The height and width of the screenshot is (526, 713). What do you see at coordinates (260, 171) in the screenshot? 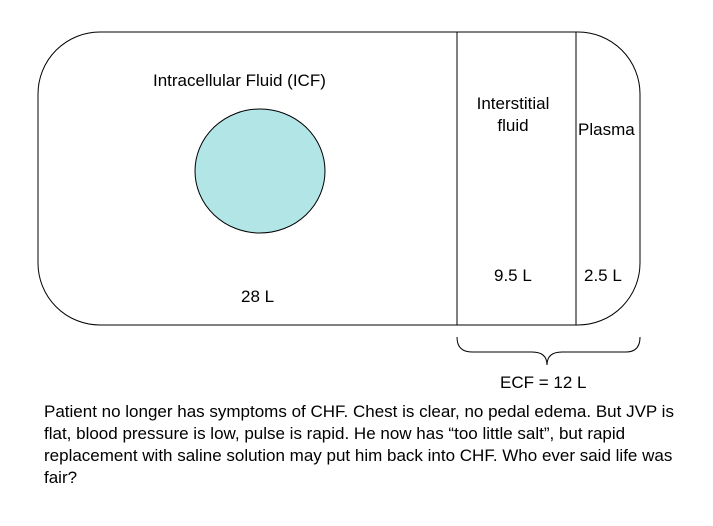
I see `cell-circle` at bounding box center [260, 171].